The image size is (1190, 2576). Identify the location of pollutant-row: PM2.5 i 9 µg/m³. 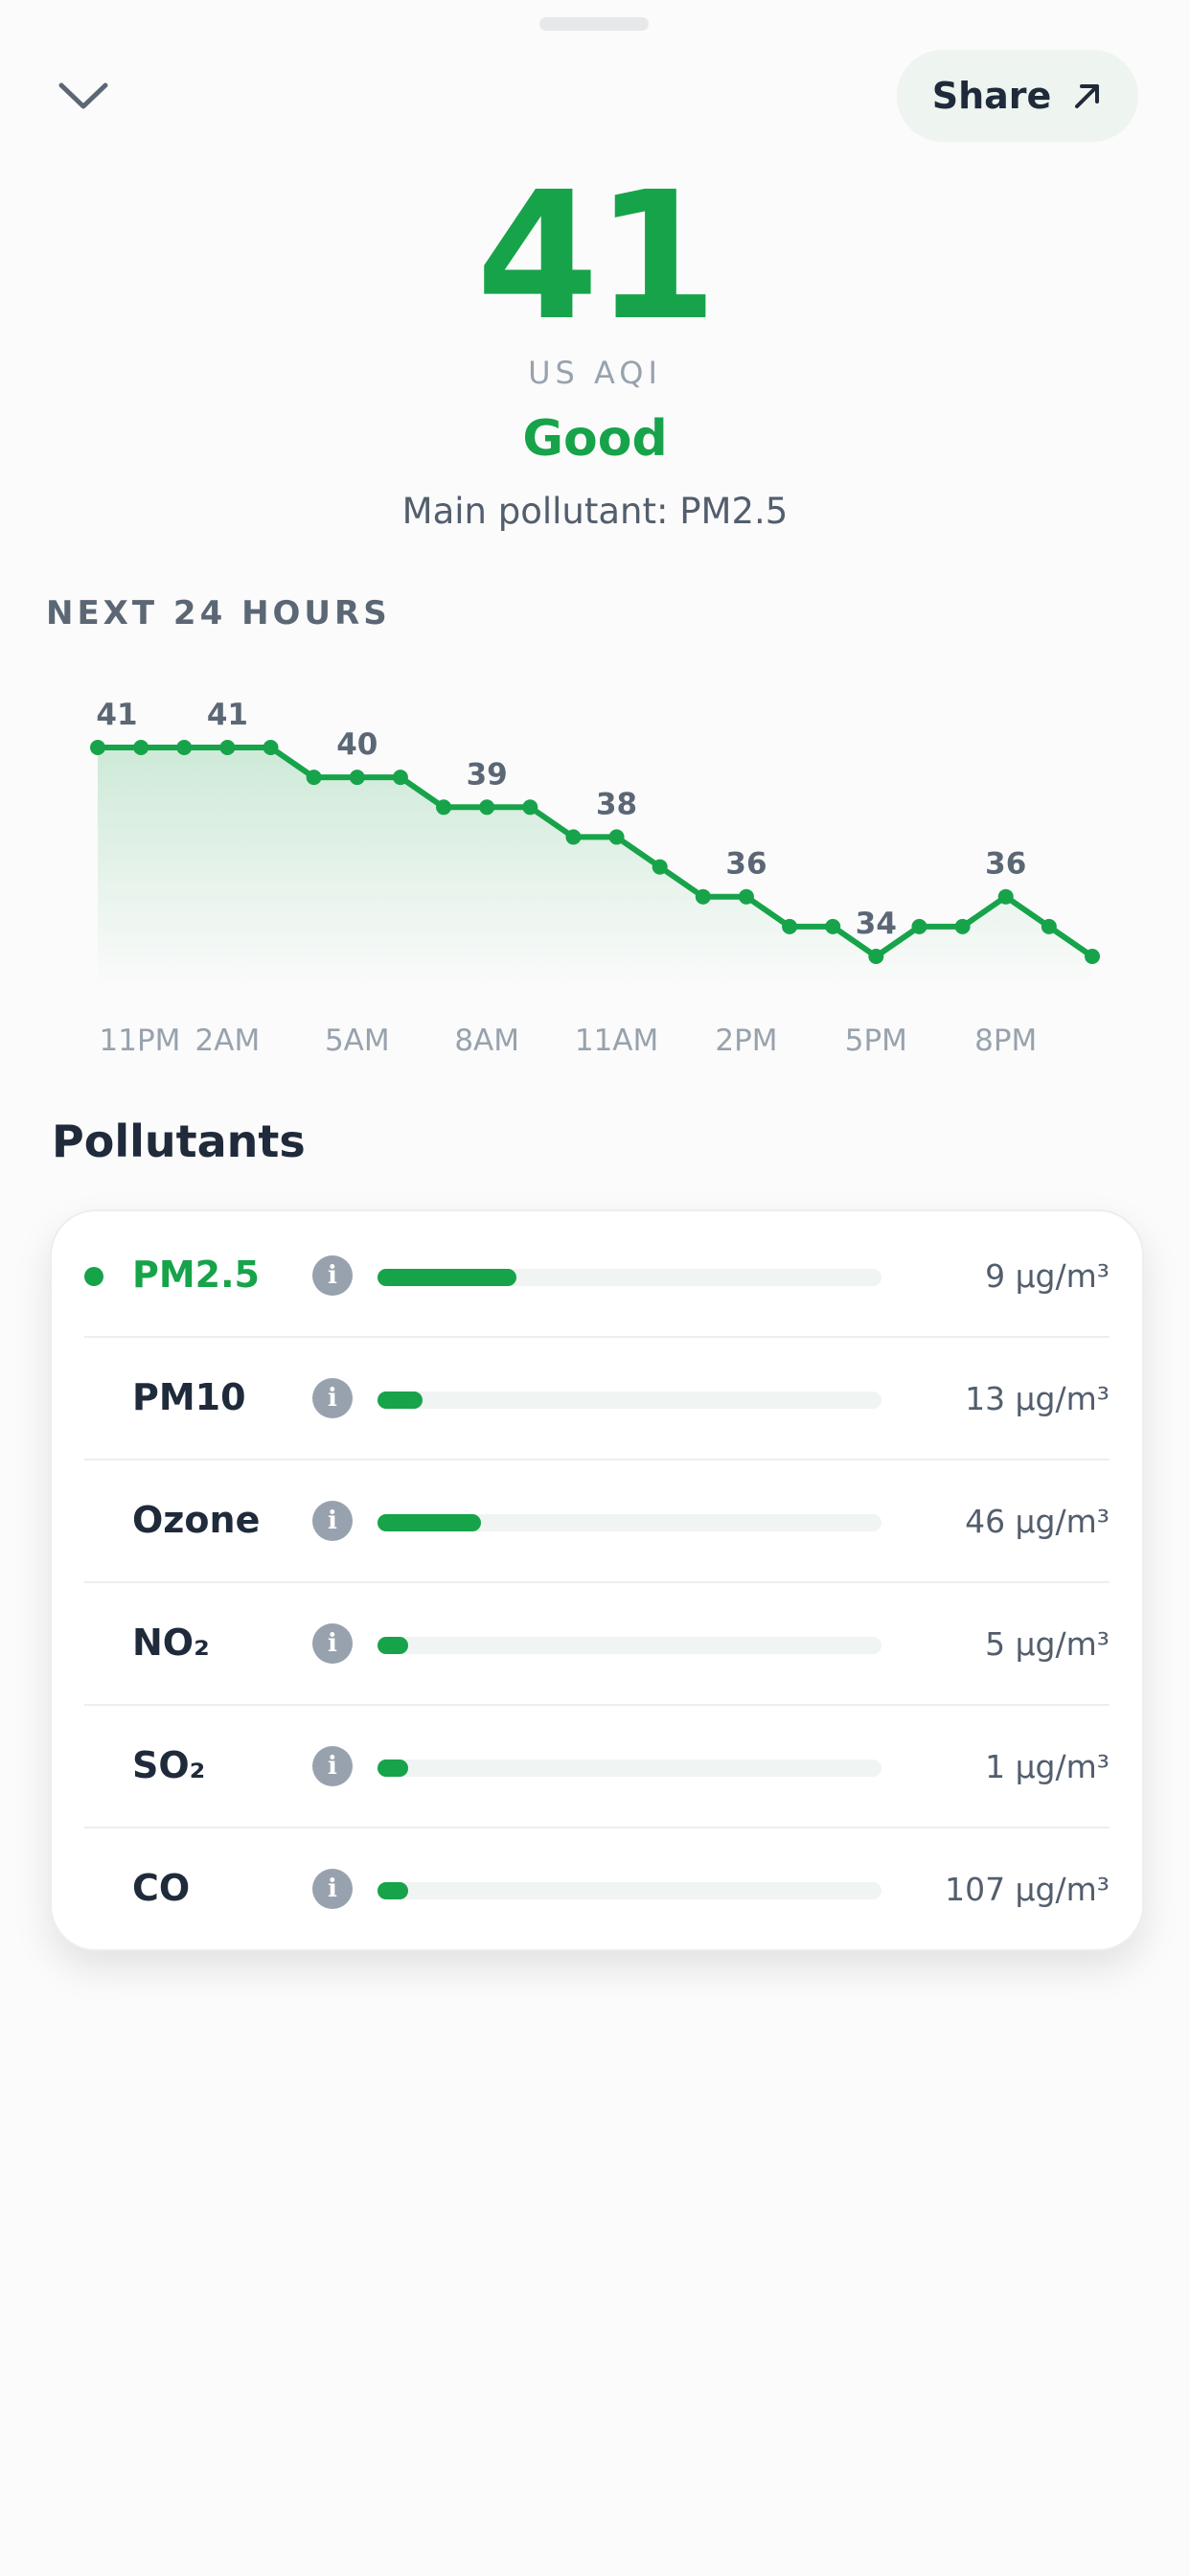
(597, 1275).